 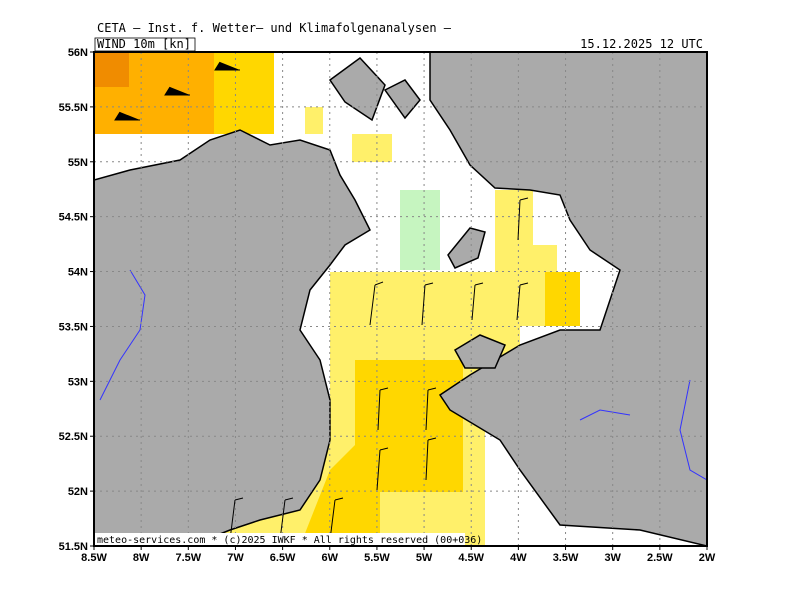 What do you see at coordinates (641, 44) in the screenshot?
I see `datetime: 15.12.2025 12 UTC` at bounding box center [641, 44].